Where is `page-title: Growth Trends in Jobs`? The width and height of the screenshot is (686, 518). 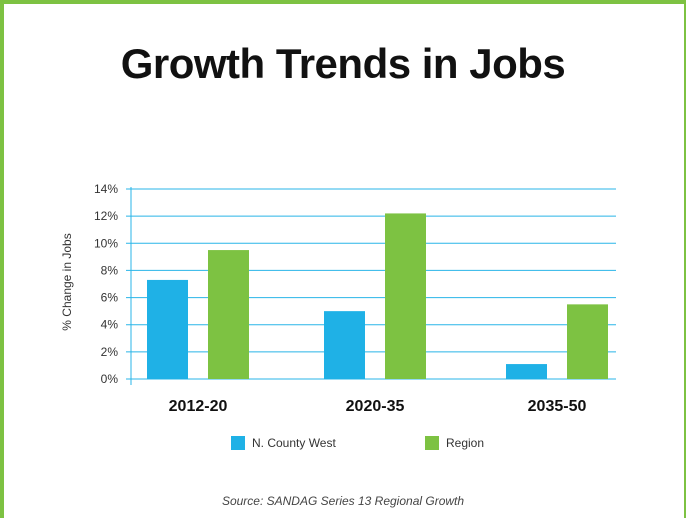 page-title: Growth Trends in Jobs is located at coordinates (343, 63).